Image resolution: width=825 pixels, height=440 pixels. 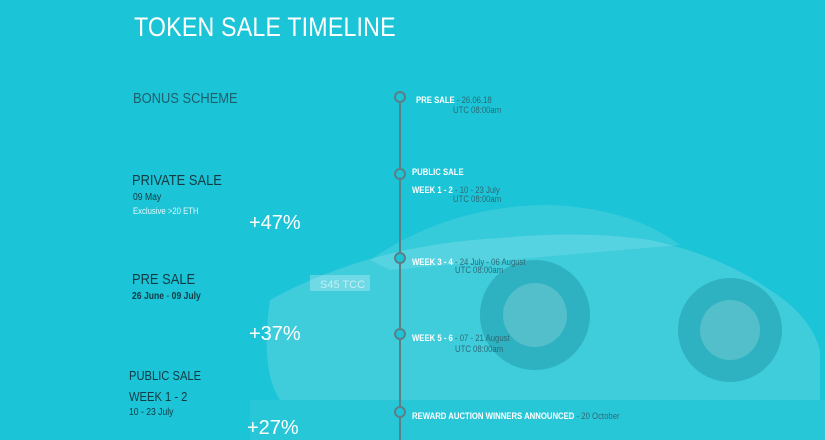 I want to click on timeline-pre-sale-label: PRE SALE, so click(x=435, y=100).